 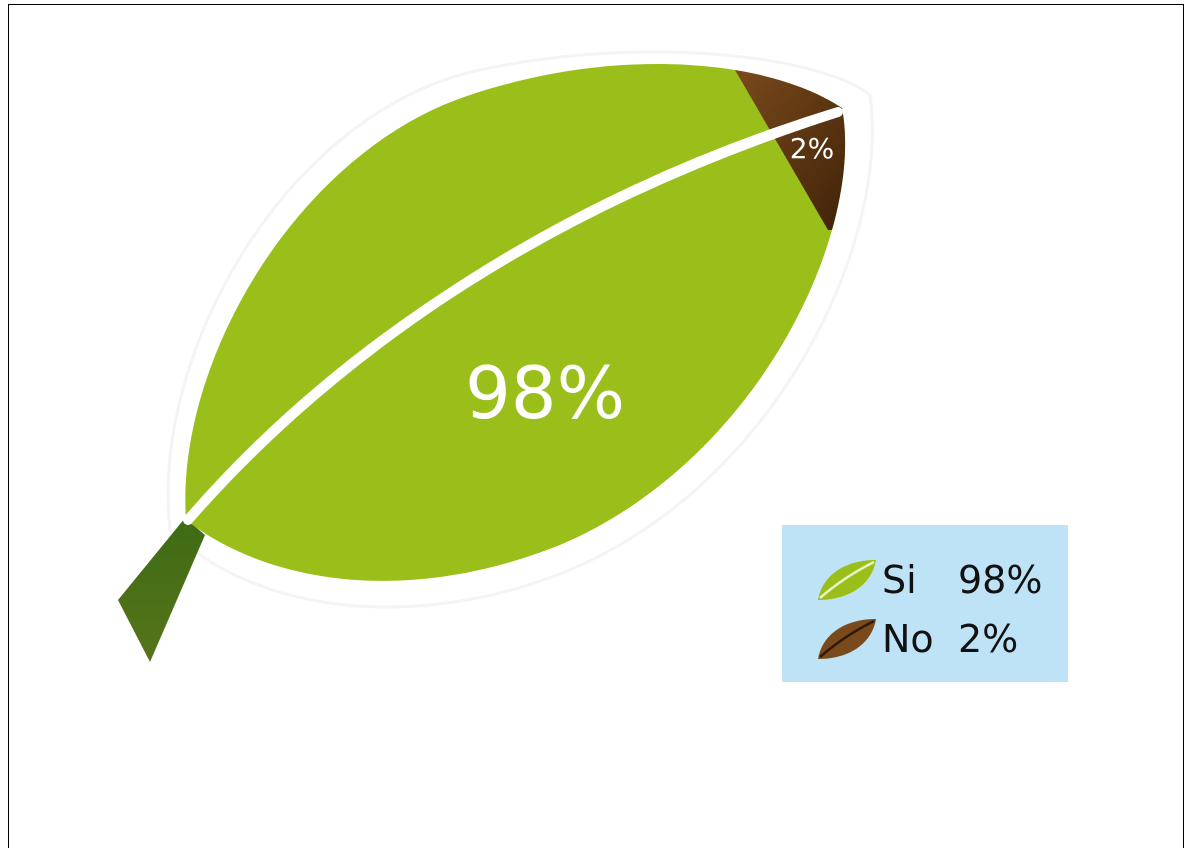 What do you see at coordinates (812, 148) in the screenshot?
I see `data-label-no: 2%` at bounding box center [812, 148].